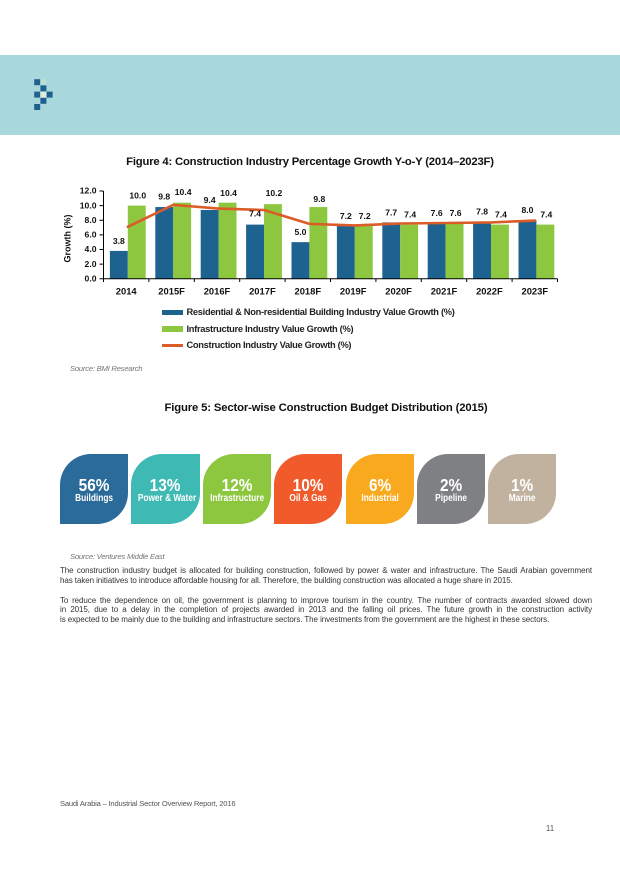  I want to click on svg-text: 12.0, so click(88, 191).